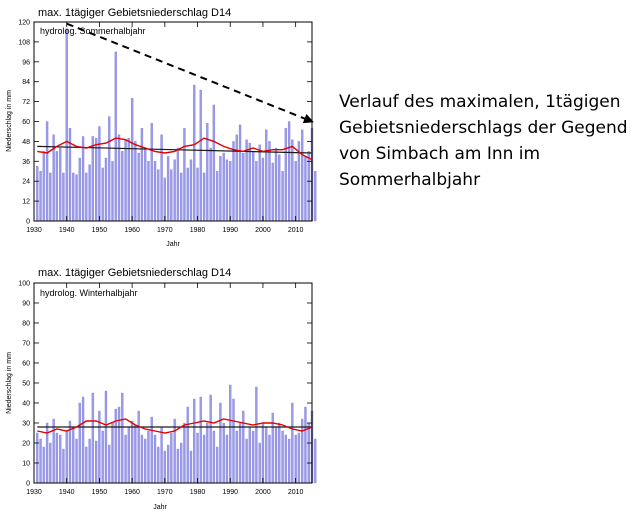  Describe the element at coordinates (26, 464) in the screenshot. I see `y-tick-label: 10` at that location.